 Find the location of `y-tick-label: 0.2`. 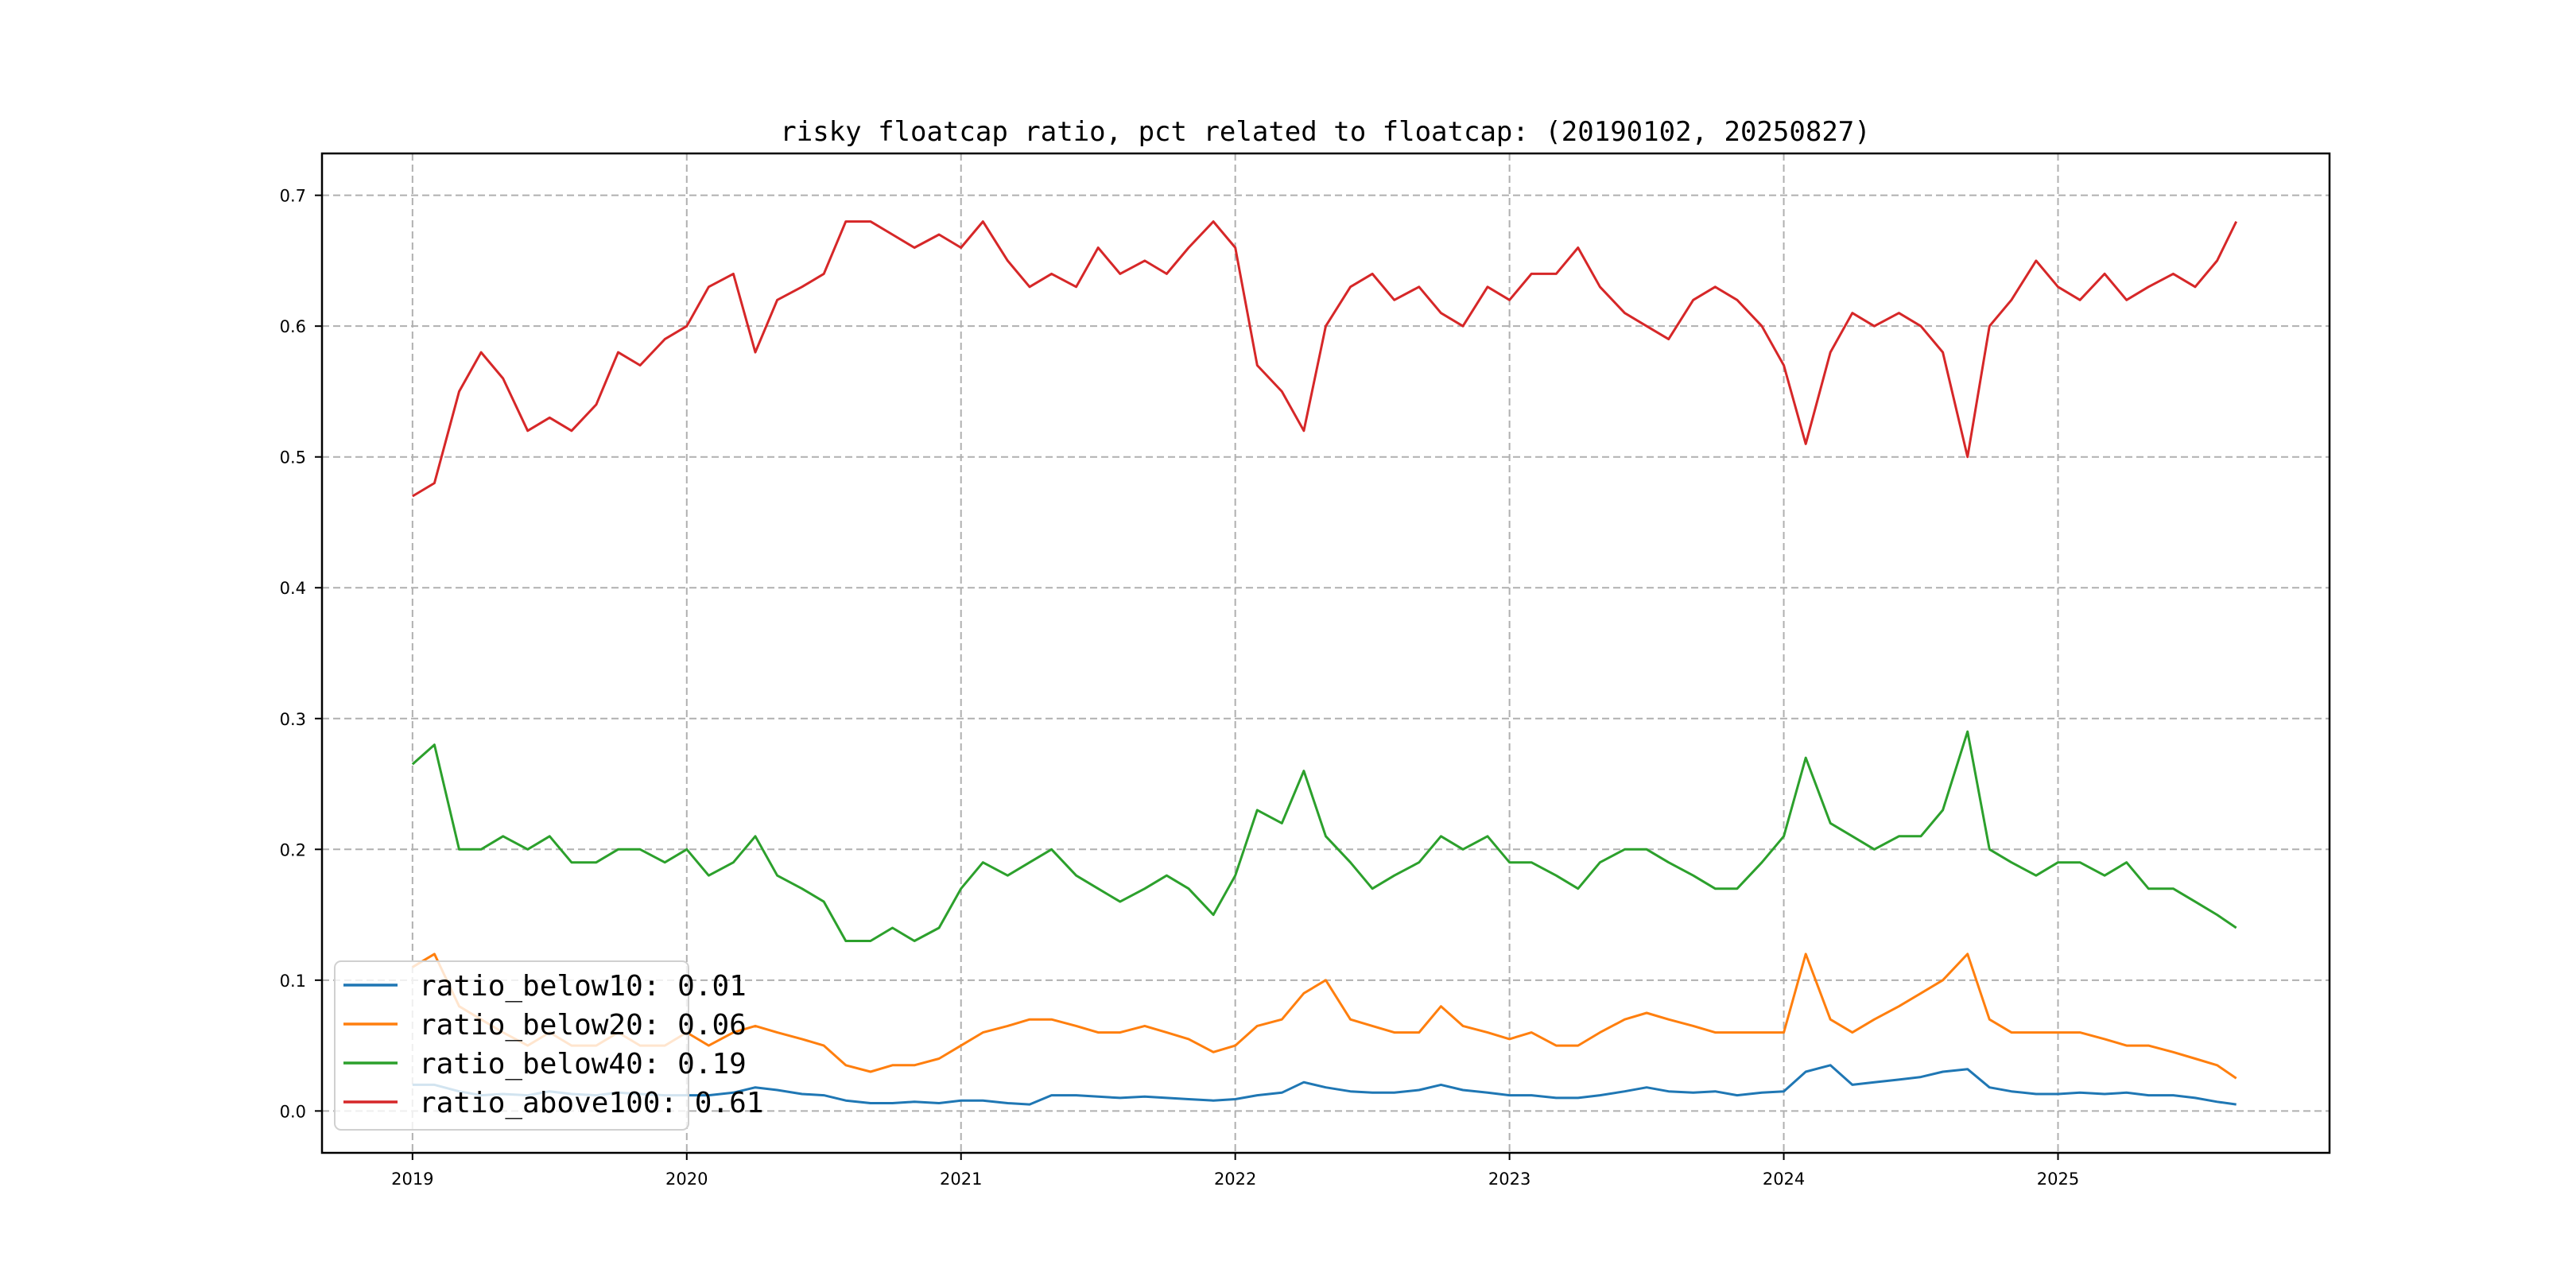

y-tick-label: 0.2 is located at coordinates (293, 849).